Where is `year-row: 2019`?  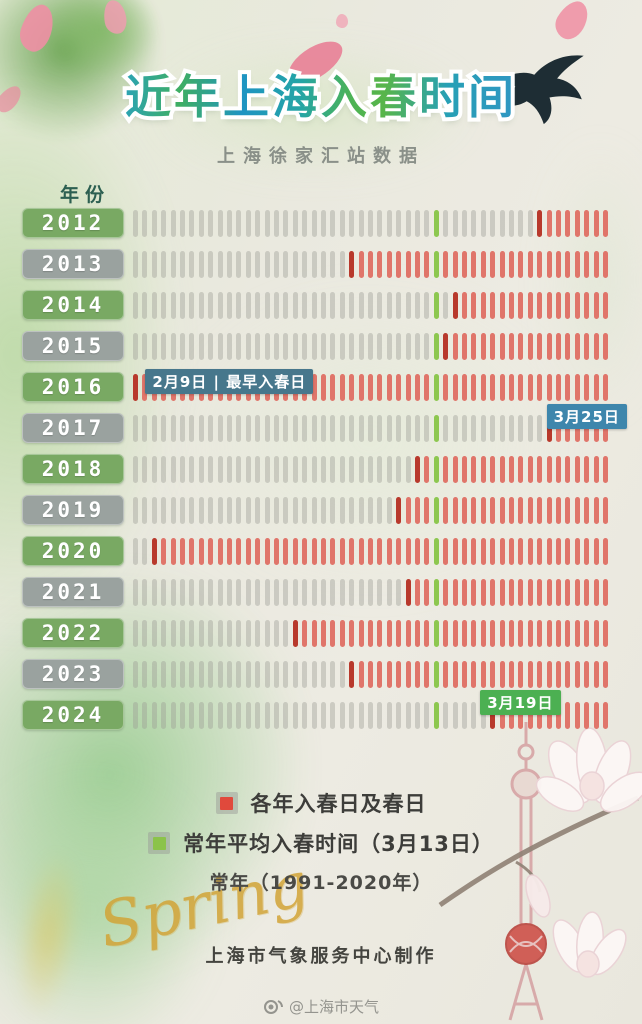 year-row: 2019 is located at coordinates (321, 510).